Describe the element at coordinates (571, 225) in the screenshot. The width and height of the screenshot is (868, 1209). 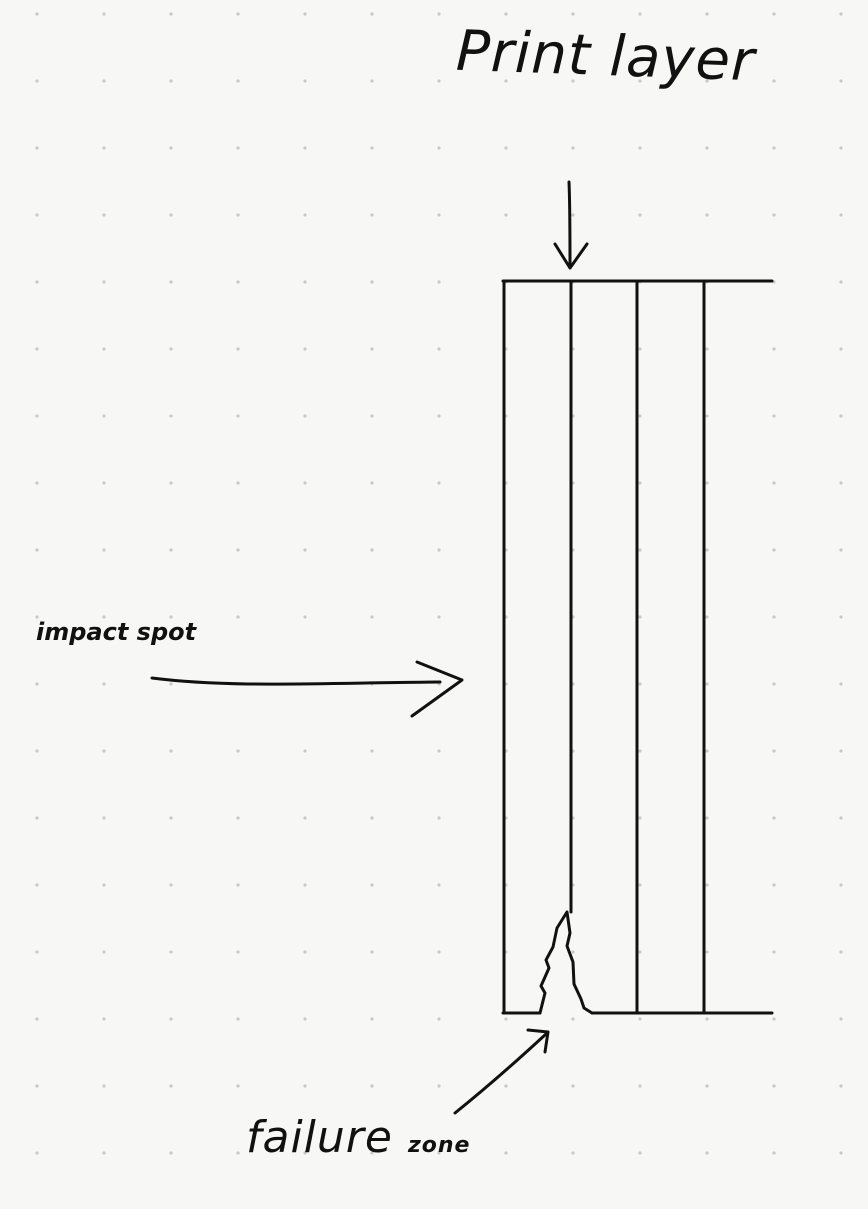
I see `print-layer-arrow` at that location.